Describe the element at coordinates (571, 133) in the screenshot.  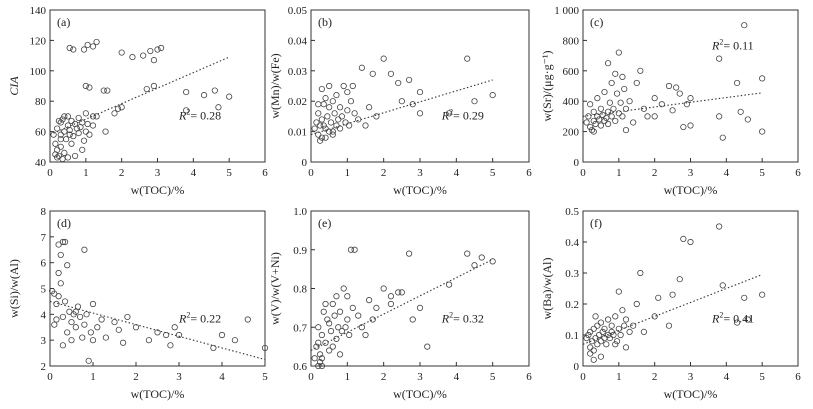
I see `y-tick-label: 200` at that location.